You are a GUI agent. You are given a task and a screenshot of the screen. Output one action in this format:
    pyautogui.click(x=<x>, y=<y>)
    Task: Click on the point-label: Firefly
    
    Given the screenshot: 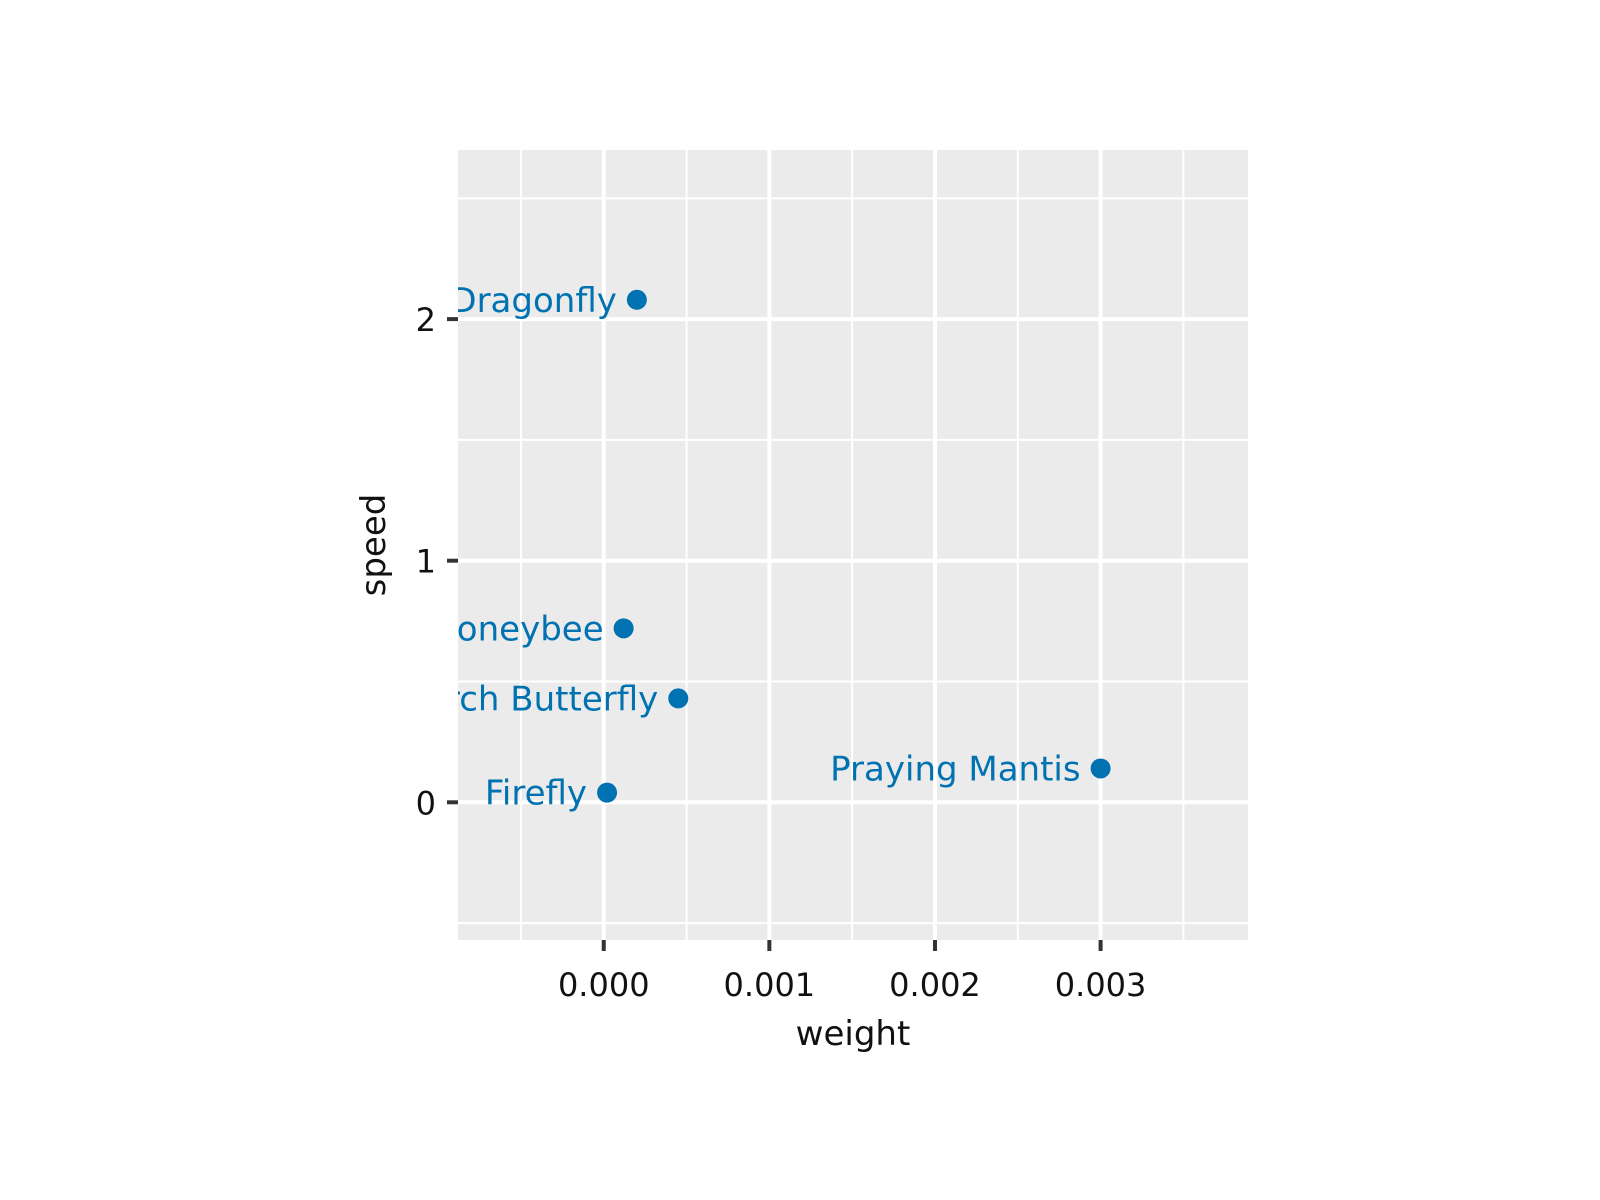 What is the action you would take?
    pyautogui.click(x=536, y=794)
    